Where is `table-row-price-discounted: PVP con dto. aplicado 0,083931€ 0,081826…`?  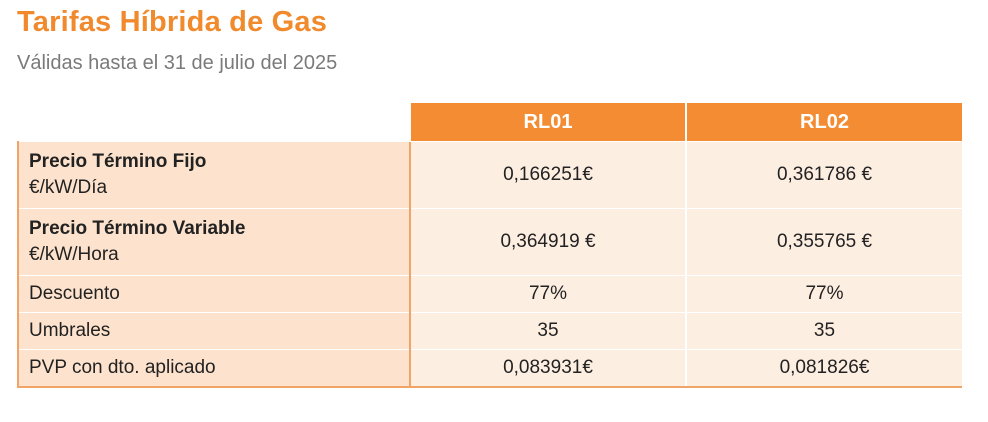 table-row-price-discounted: PVP con dto. aplicado 0,083931€ 0,081826… is located at coordinates (489, 368).